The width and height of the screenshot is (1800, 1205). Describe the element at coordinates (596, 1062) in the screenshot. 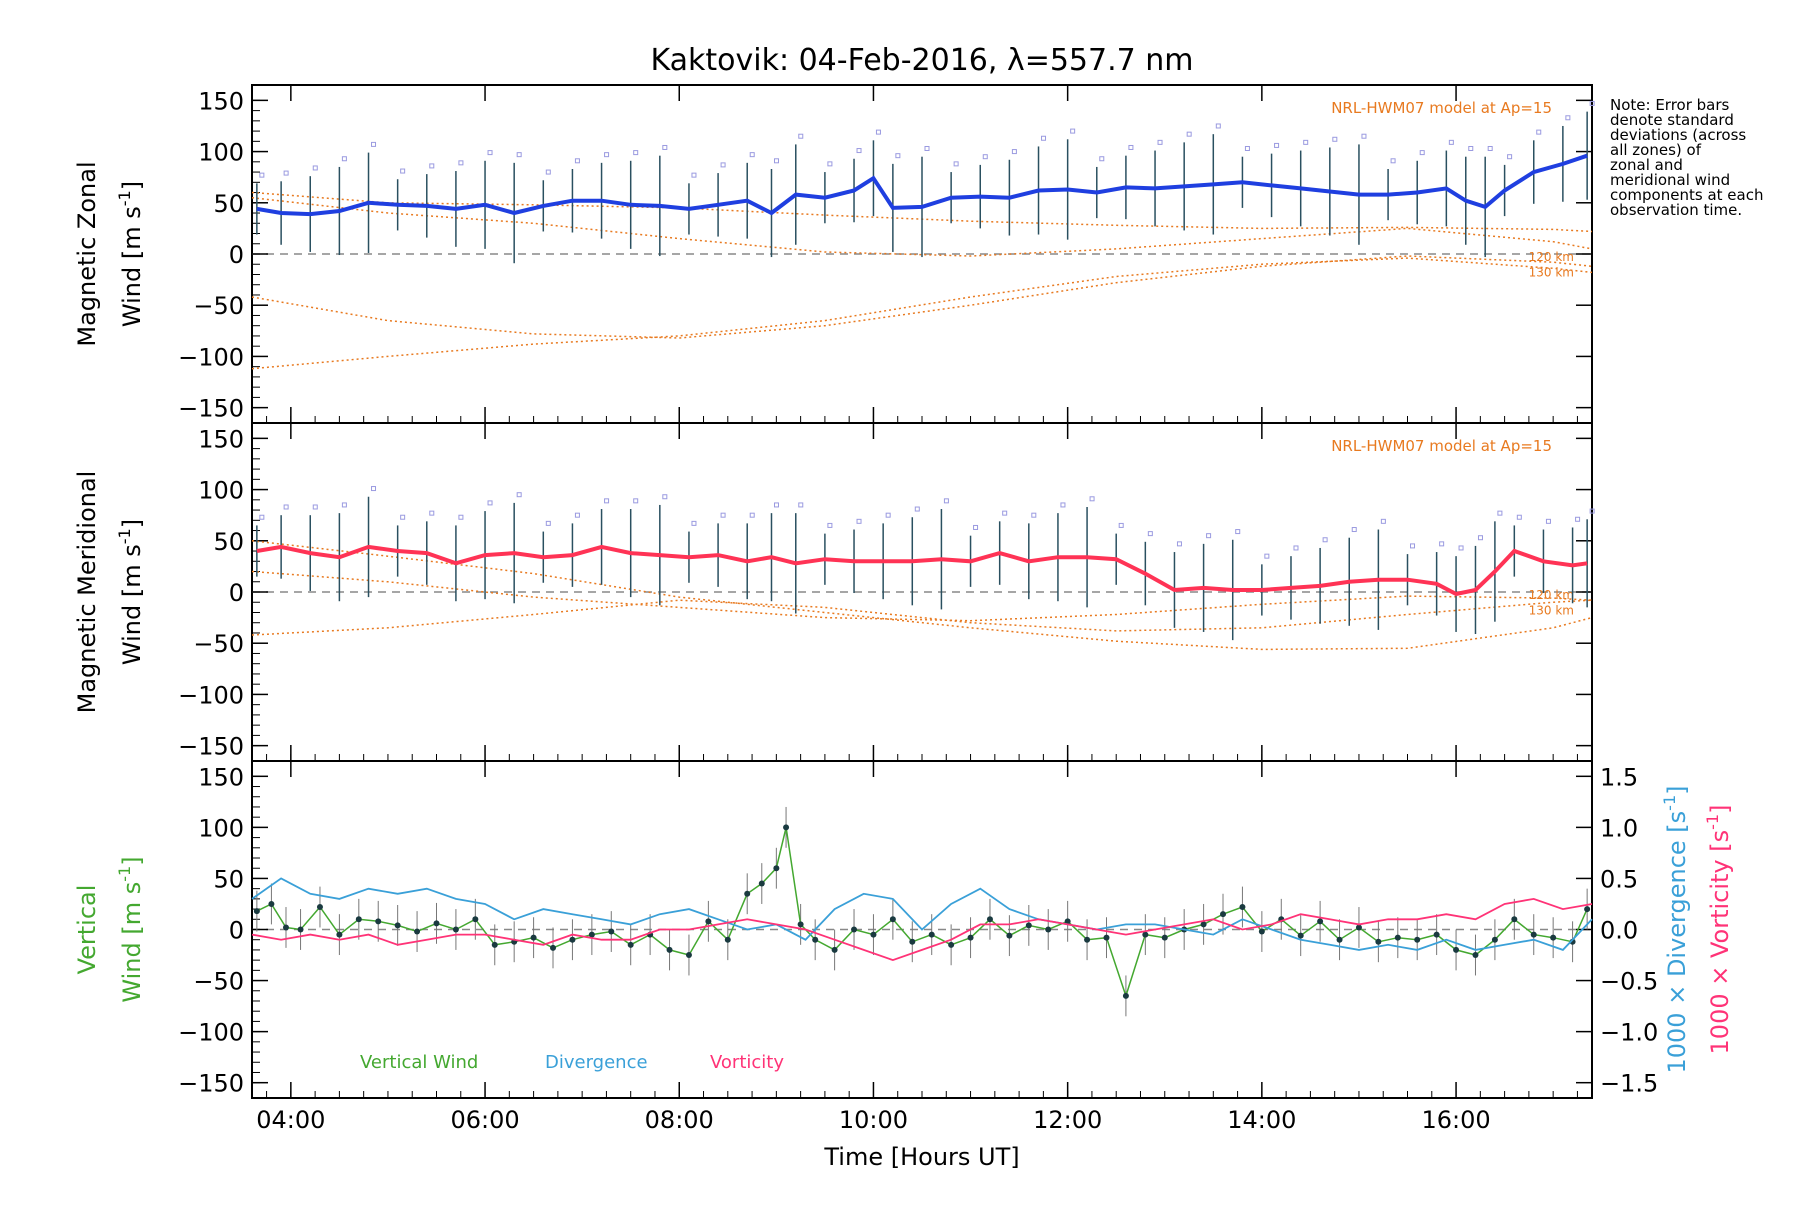

I see `legend-entry: Divergence` at that location.